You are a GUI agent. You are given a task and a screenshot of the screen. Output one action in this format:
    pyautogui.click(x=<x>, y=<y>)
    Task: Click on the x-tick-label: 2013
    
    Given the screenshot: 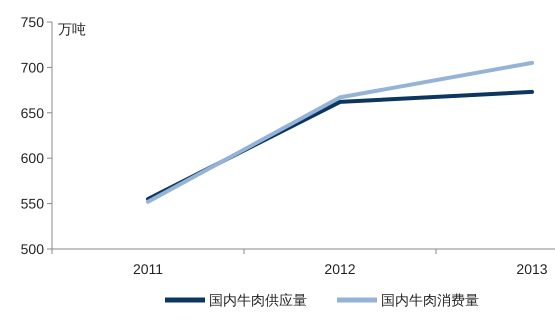 What is the action you would take?
    pyautogui.click(x=532, y=269)
    